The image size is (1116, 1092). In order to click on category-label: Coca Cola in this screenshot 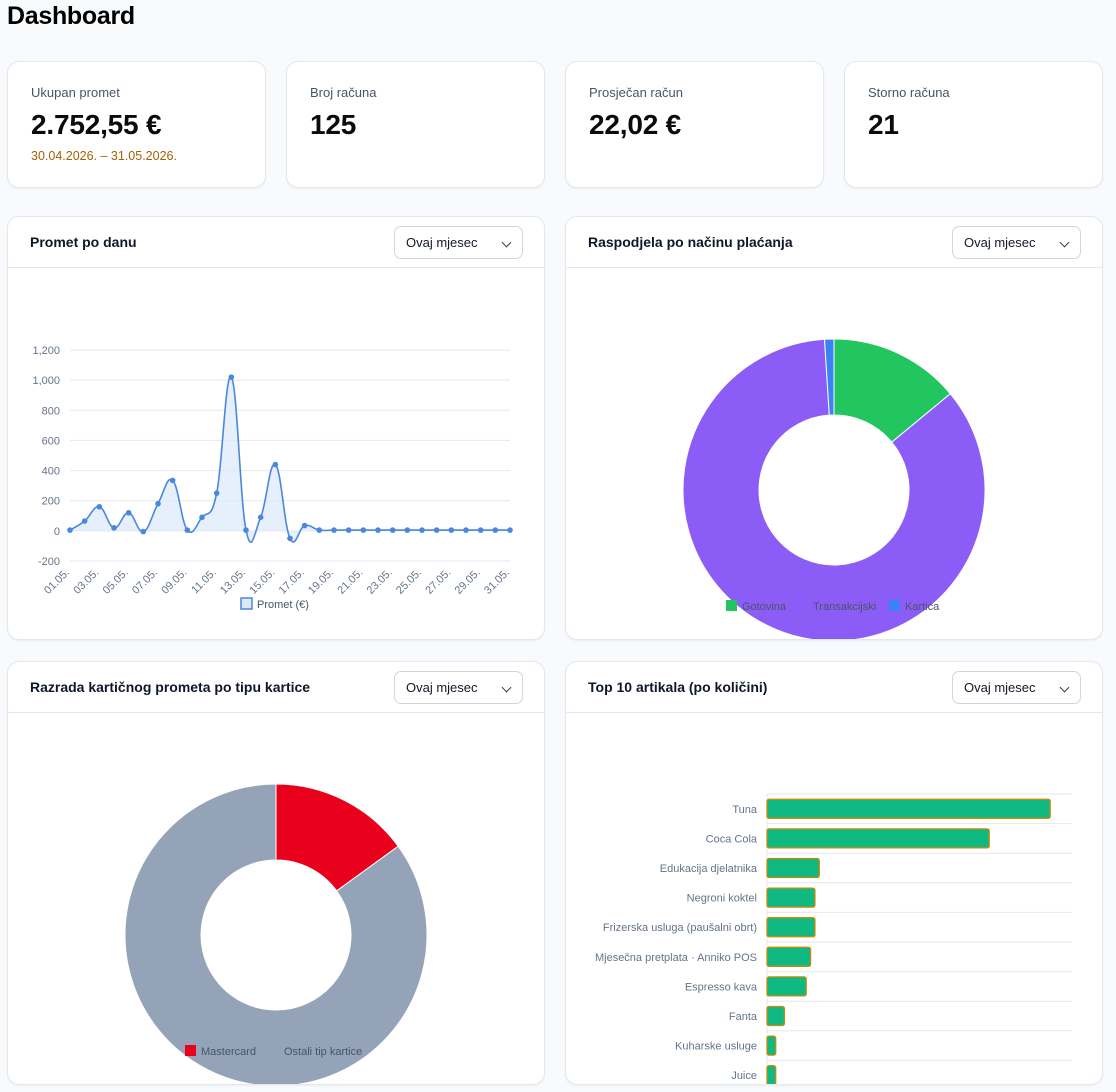, I will do `click(732, 839)`.